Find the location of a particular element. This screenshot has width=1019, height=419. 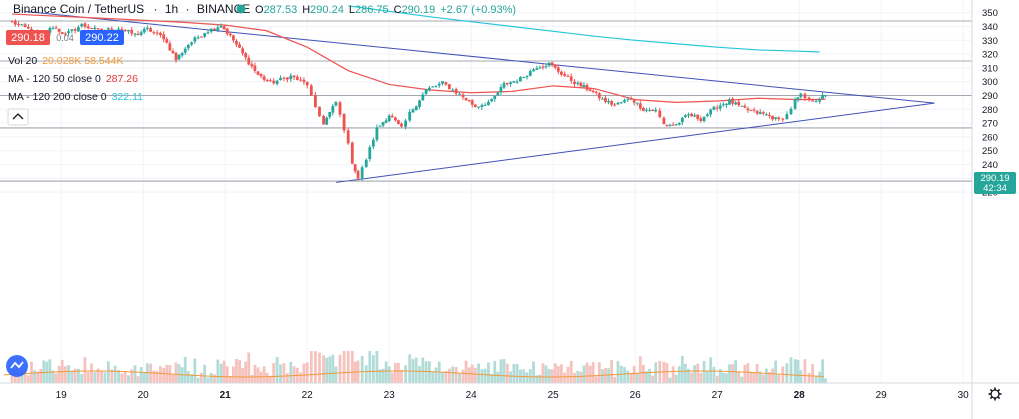

time-axis: 19 20 21 22 23 24 25 26 27 28 29 30 is located at coordinates (513, 395).